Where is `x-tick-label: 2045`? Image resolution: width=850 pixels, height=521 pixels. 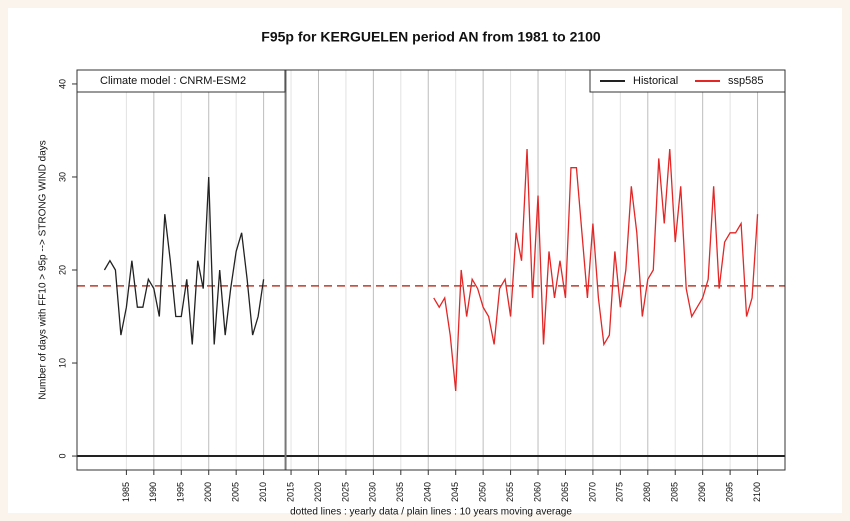 x-tick-label: 2045 is located at coordinates (455, 492).